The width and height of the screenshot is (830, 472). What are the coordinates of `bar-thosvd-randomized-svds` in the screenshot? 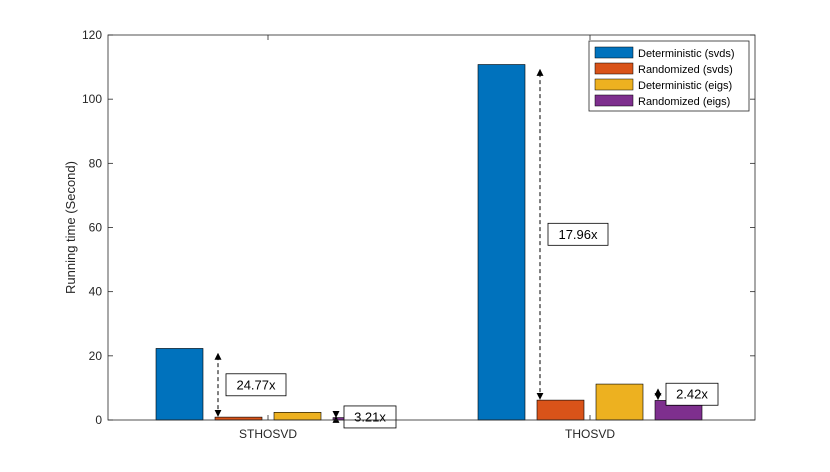 It's located at (560, 410).